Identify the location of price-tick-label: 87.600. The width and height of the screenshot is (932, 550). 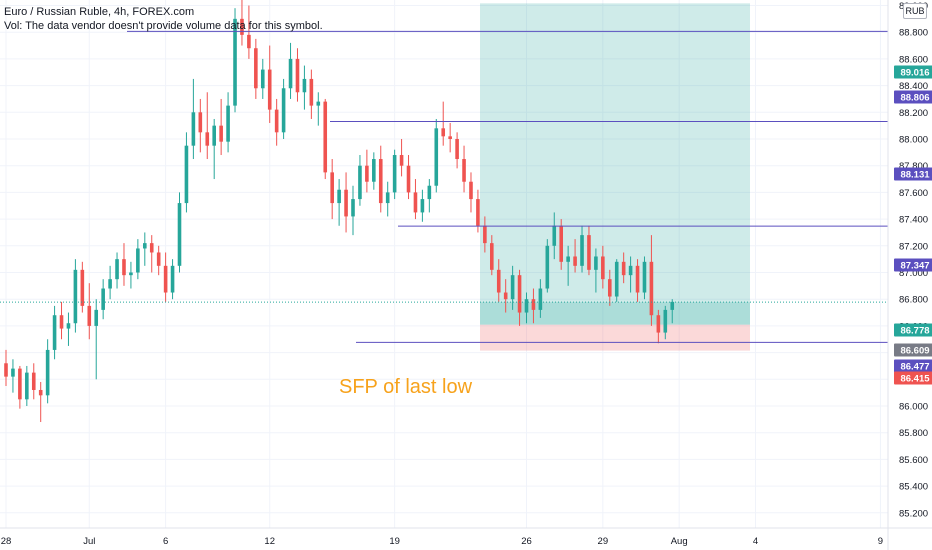
(913, 193).